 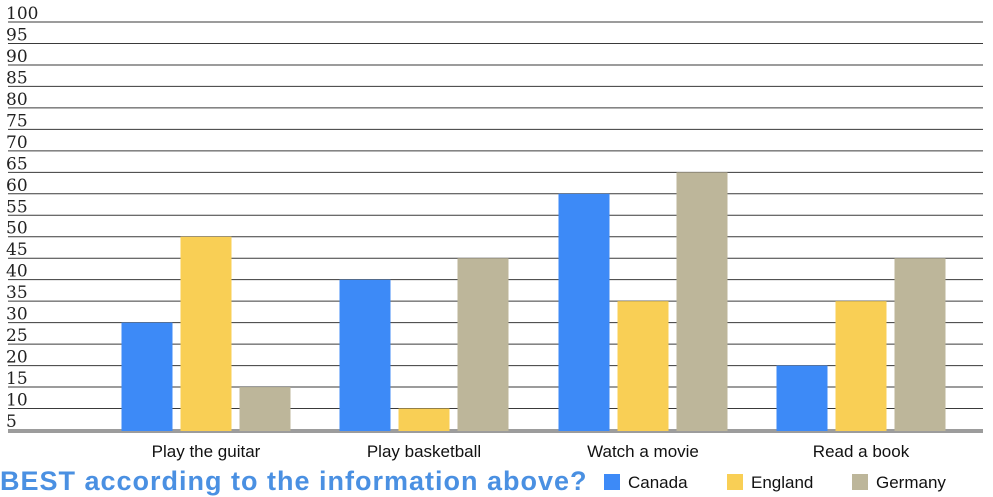 What do you see at coordinates (735, 482) in the screenshot?
I see `legend-swatch-england` at bounding box center [735, 482].